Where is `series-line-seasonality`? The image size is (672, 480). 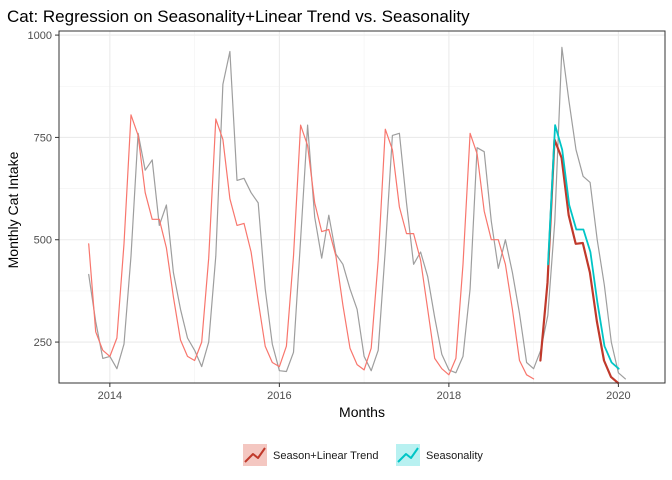 series-line-seasonality is located at coordinates (583, 247).